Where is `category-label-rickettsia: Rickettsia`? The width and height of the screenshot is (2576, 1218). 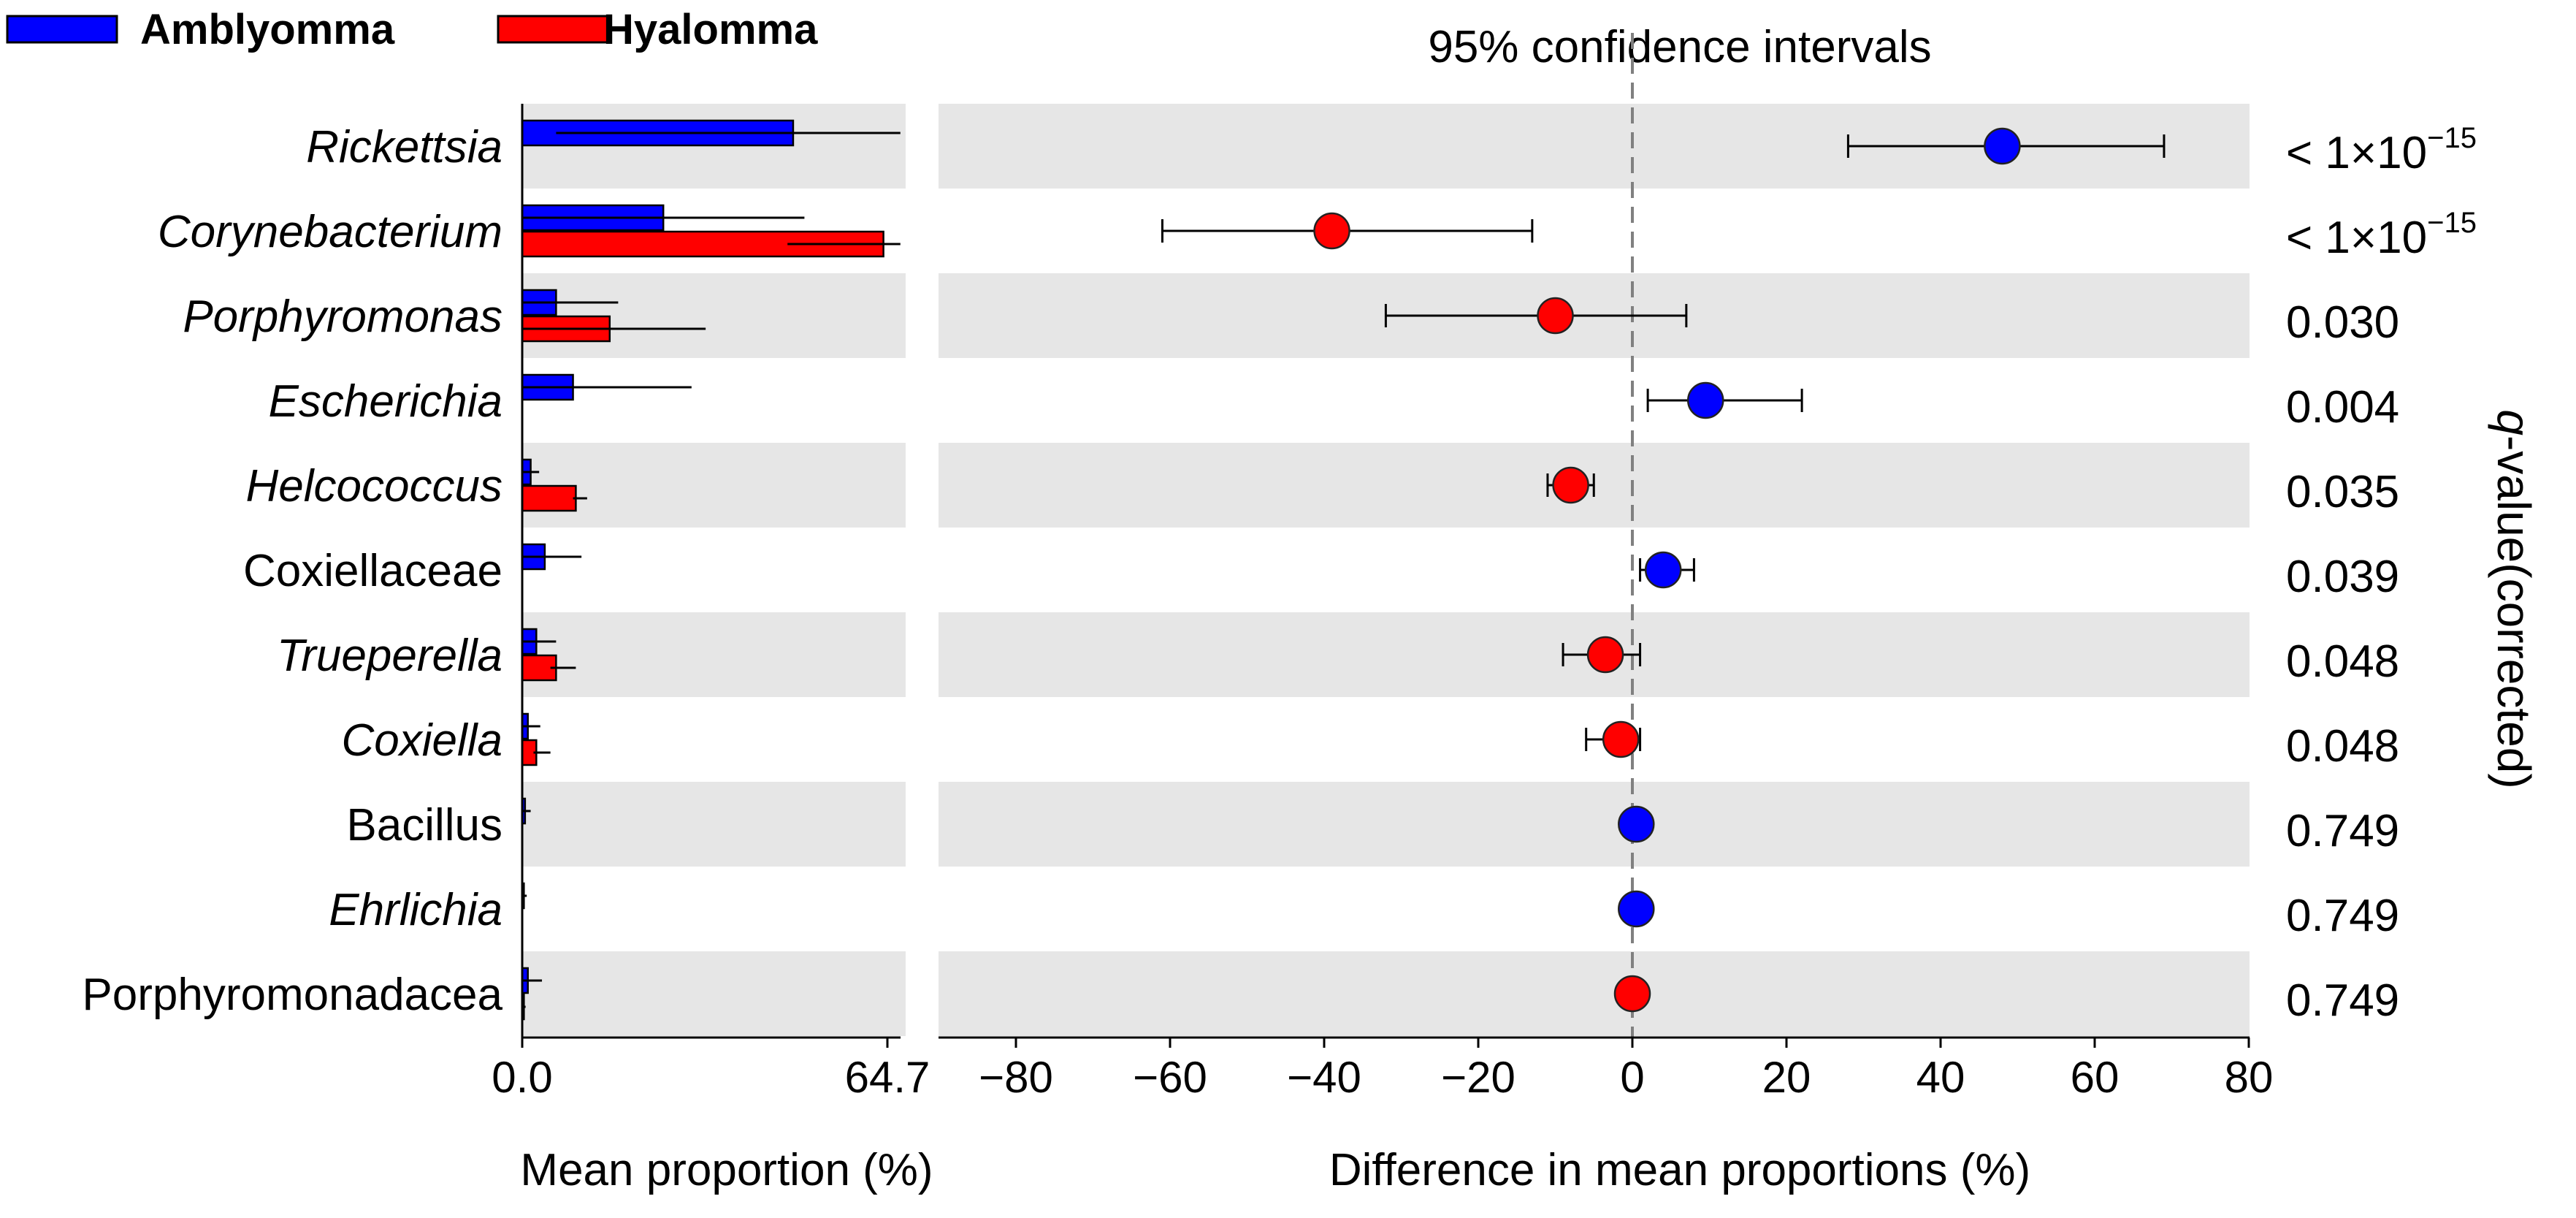
category-label-rickettsia: Rickettsia is located at coordinates (404, 147).